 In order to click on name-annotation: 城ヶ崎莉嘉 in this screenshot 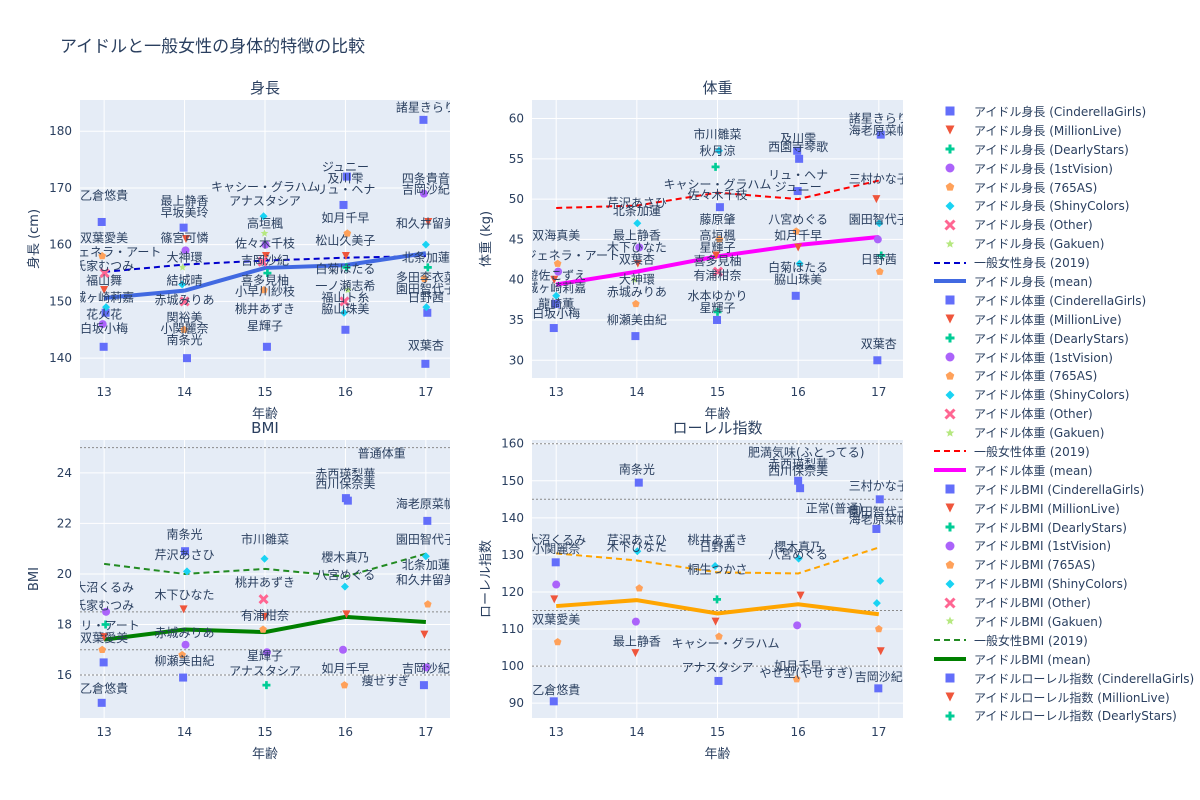, I will do `click(556, 288)`.